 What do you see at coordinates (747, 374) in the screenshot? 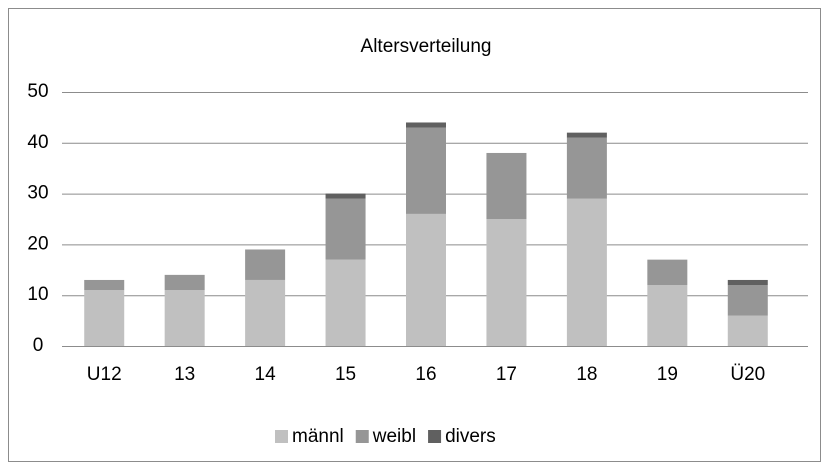
I see `x-tick-label: Ü20` at bounding box center [747, 374].